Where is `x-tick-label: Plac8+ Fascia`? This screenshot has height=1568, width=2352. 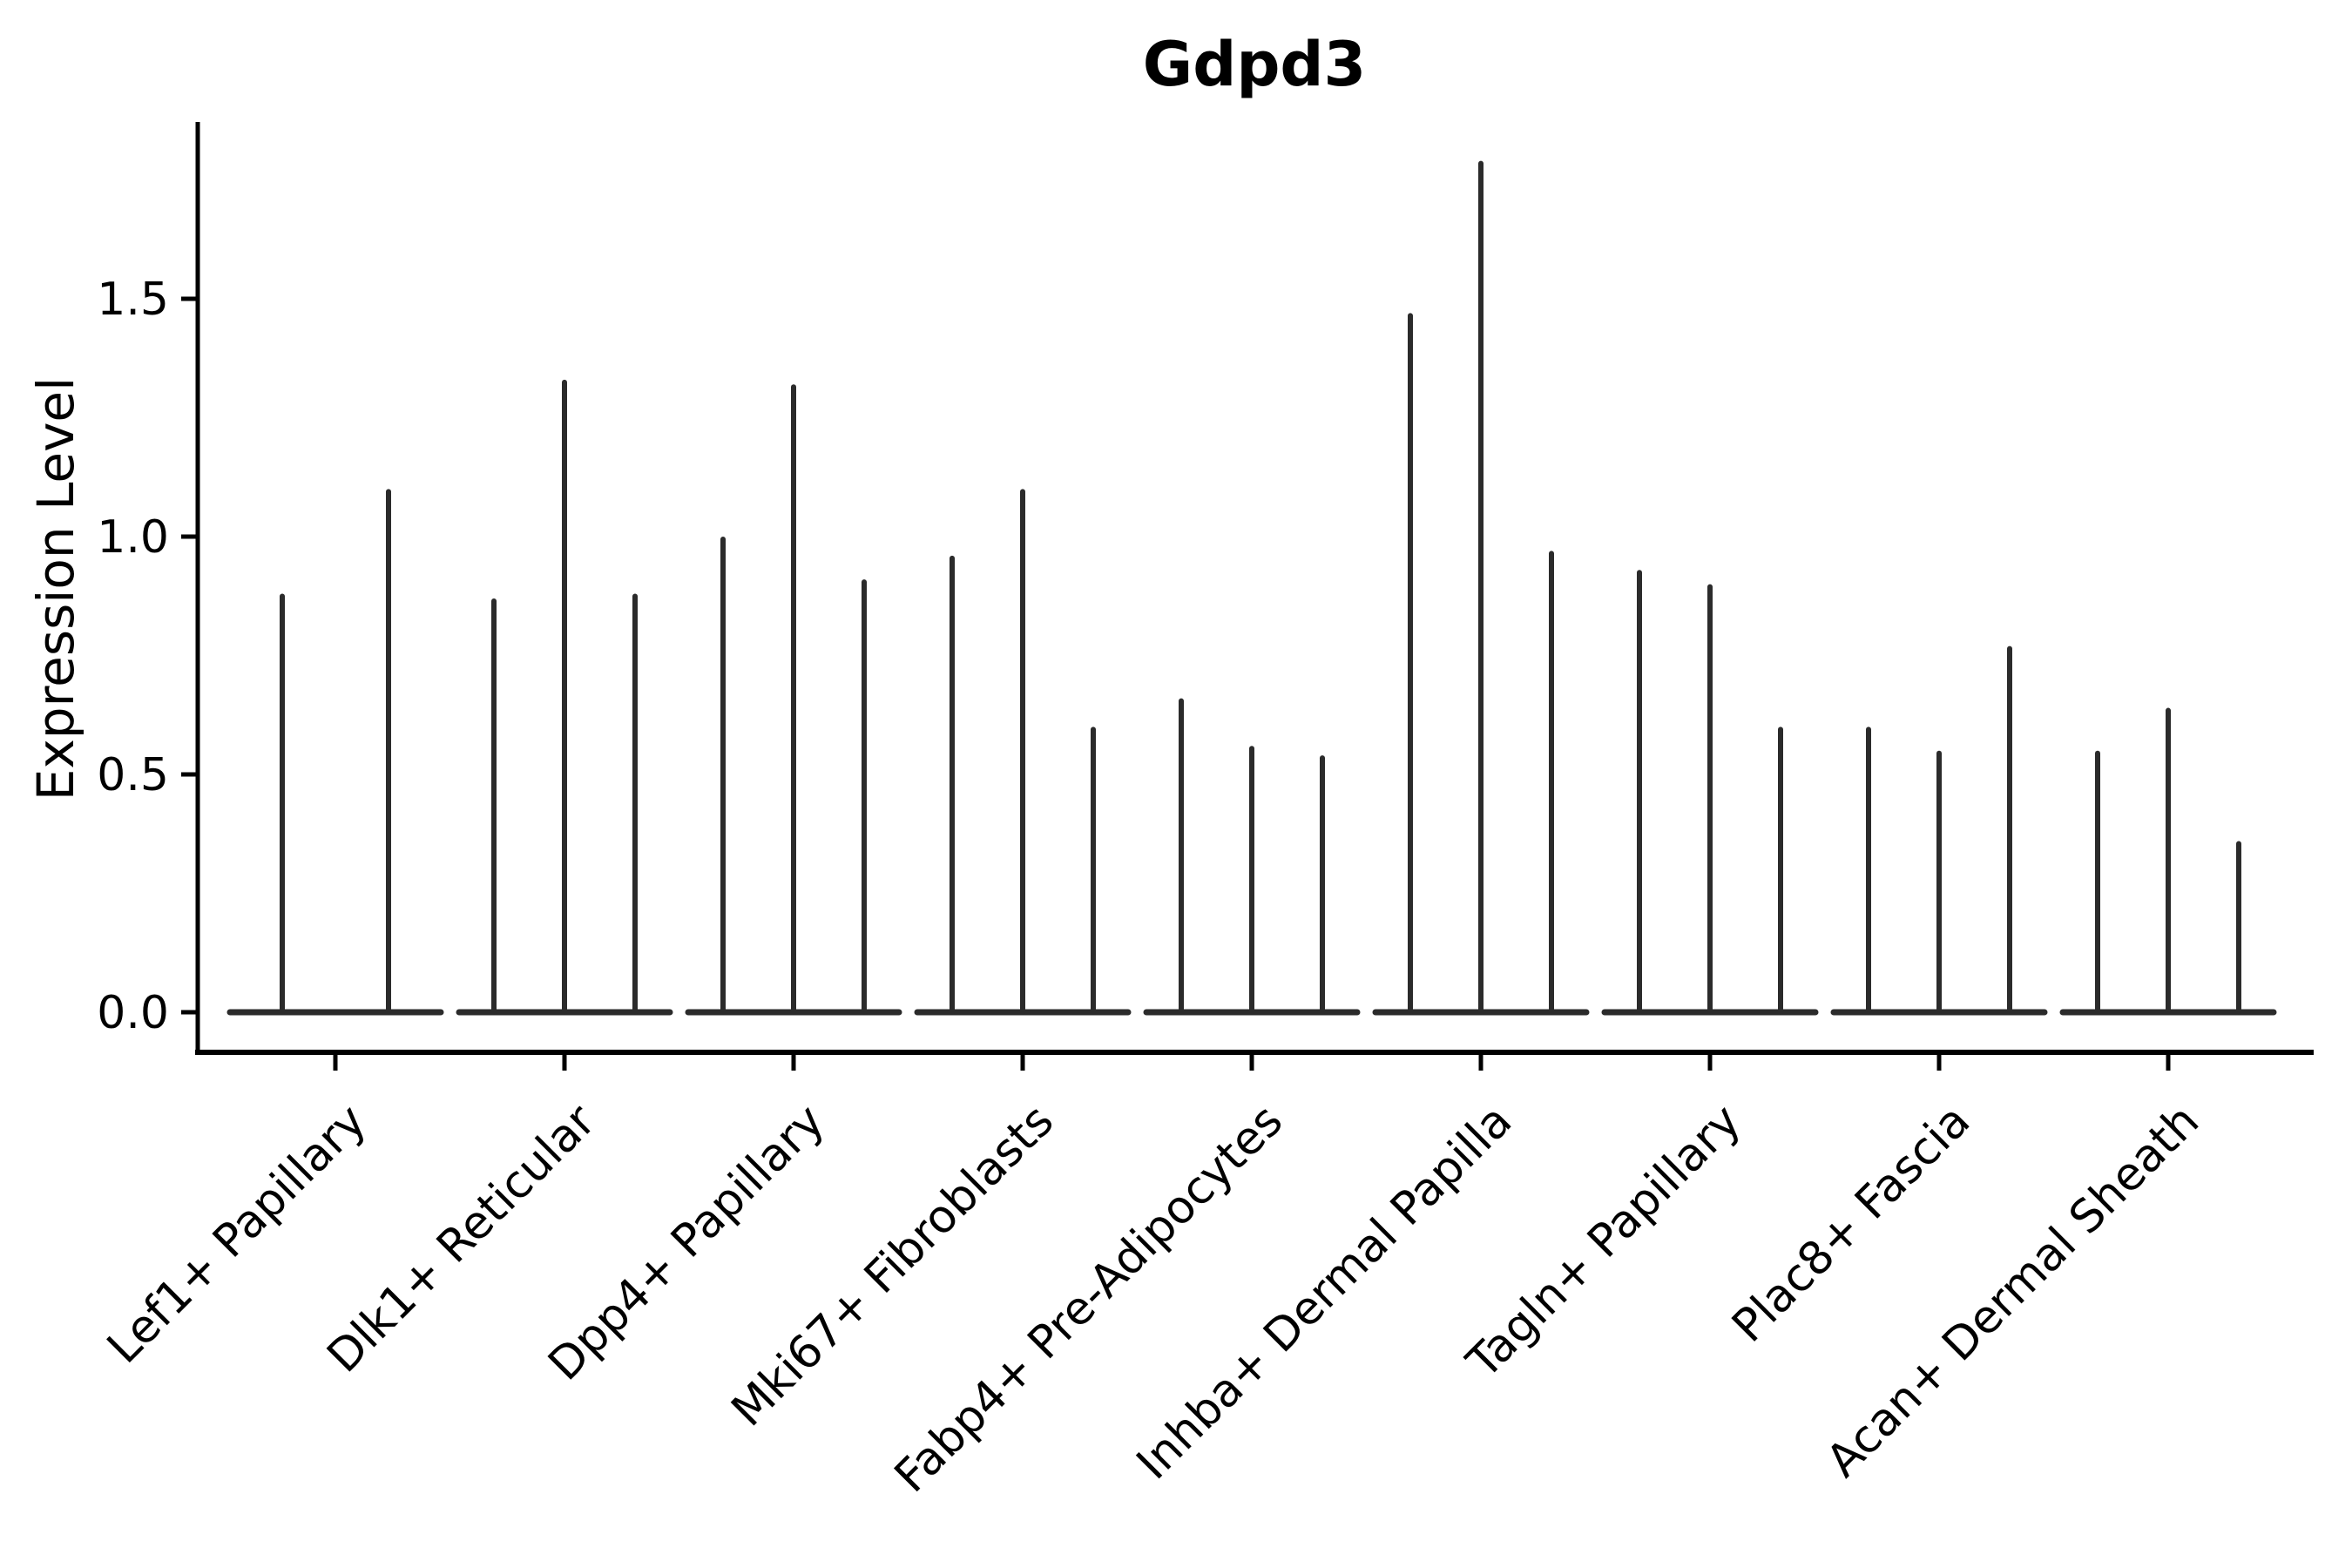 x-tick-label: Plac8+ Fascia is located at coordinates (1851, 1224).